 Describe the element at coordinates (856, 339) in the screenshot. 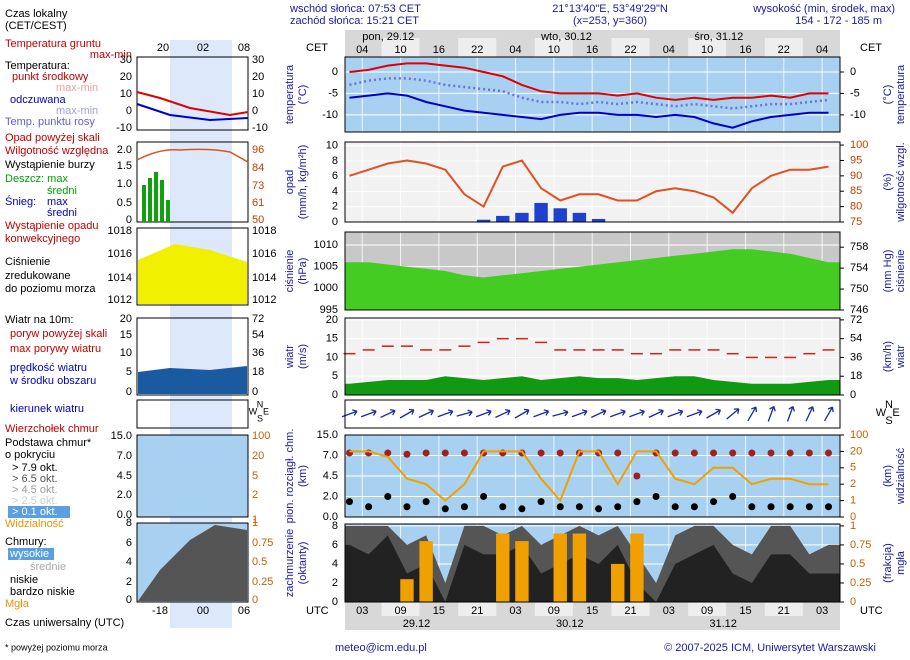

I see `y2-tick-label: 54` at that location.